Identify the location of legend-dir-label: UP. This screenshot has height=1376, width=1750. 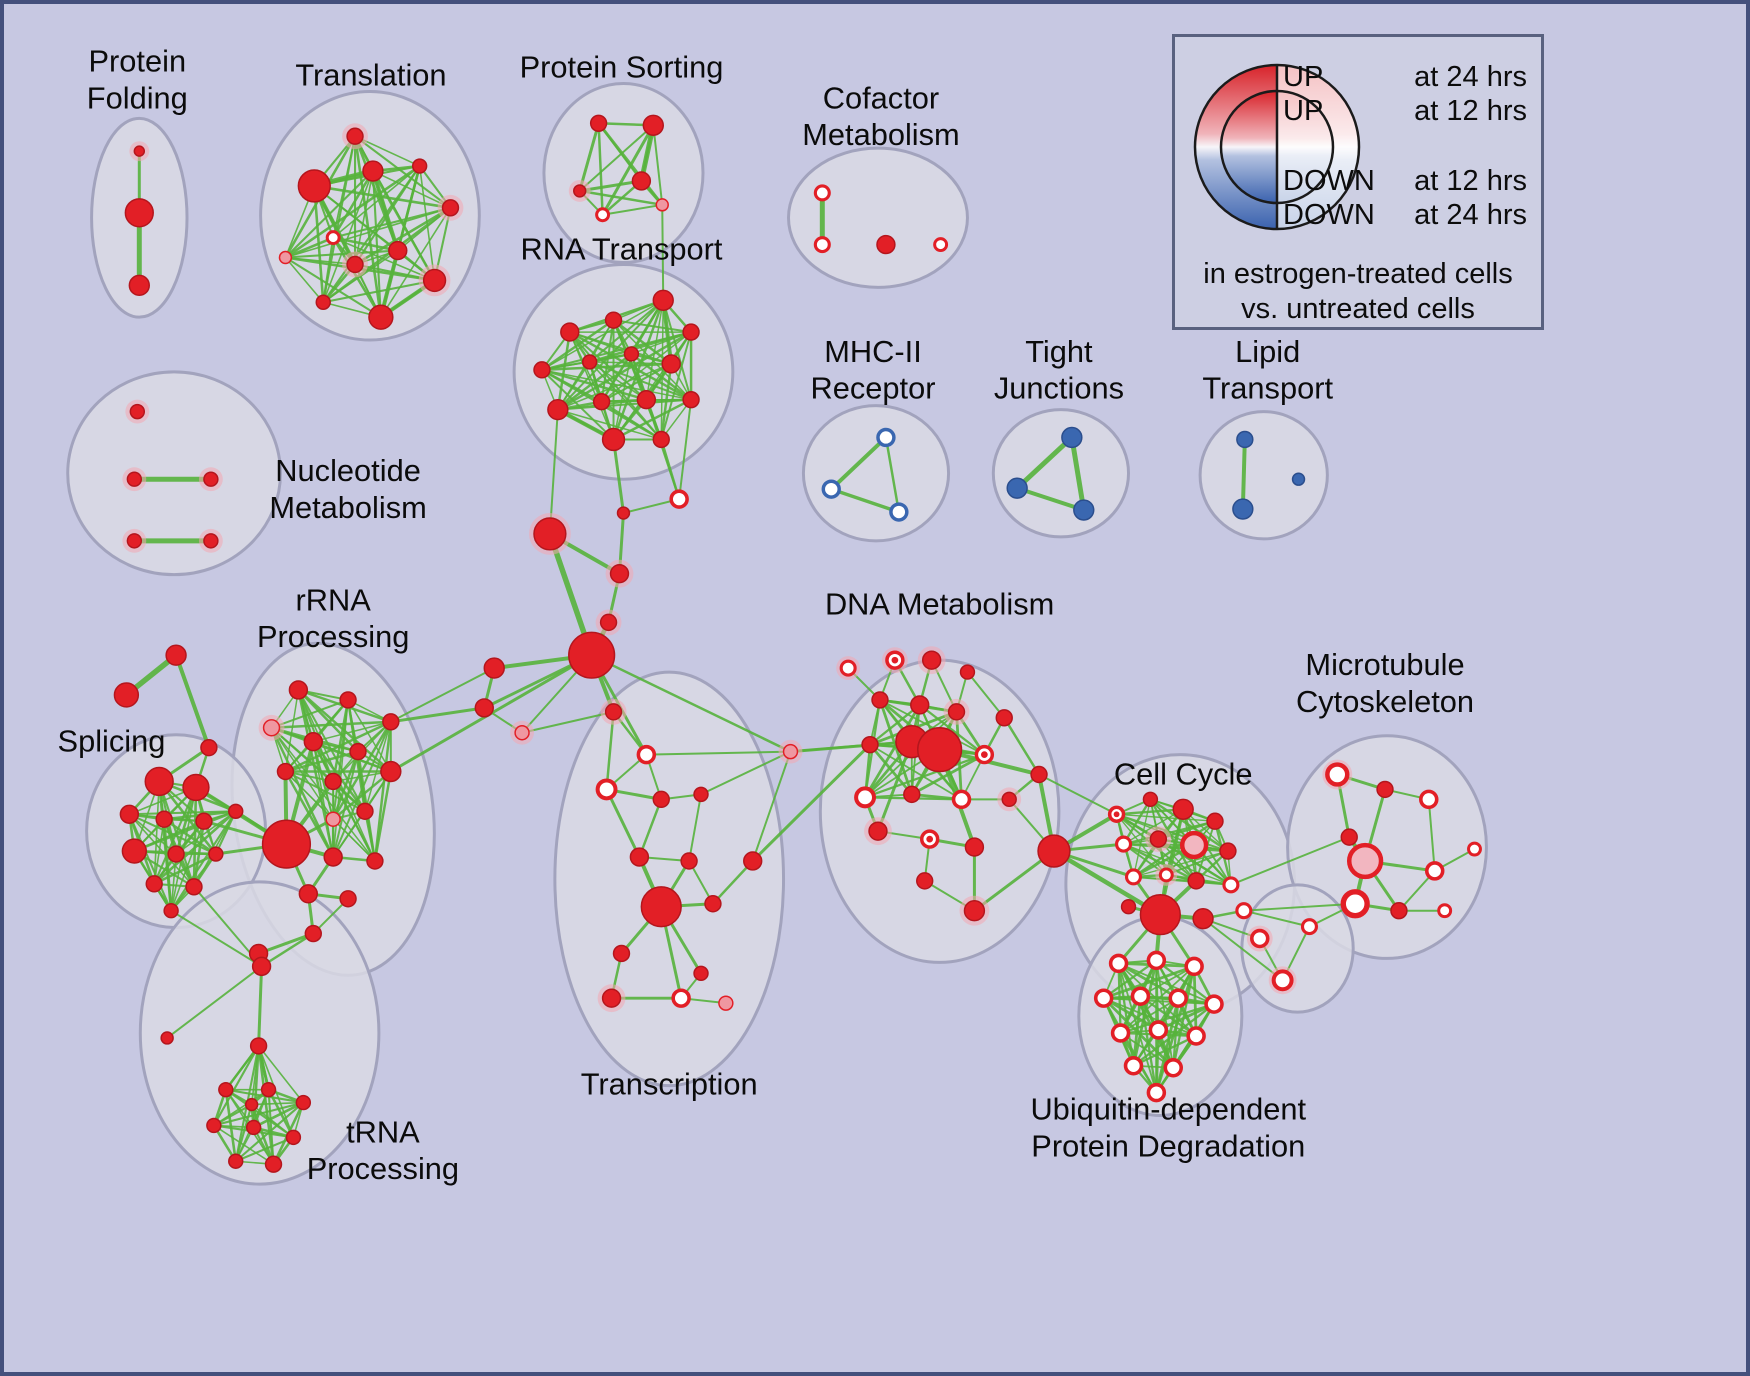
(1303, 111).